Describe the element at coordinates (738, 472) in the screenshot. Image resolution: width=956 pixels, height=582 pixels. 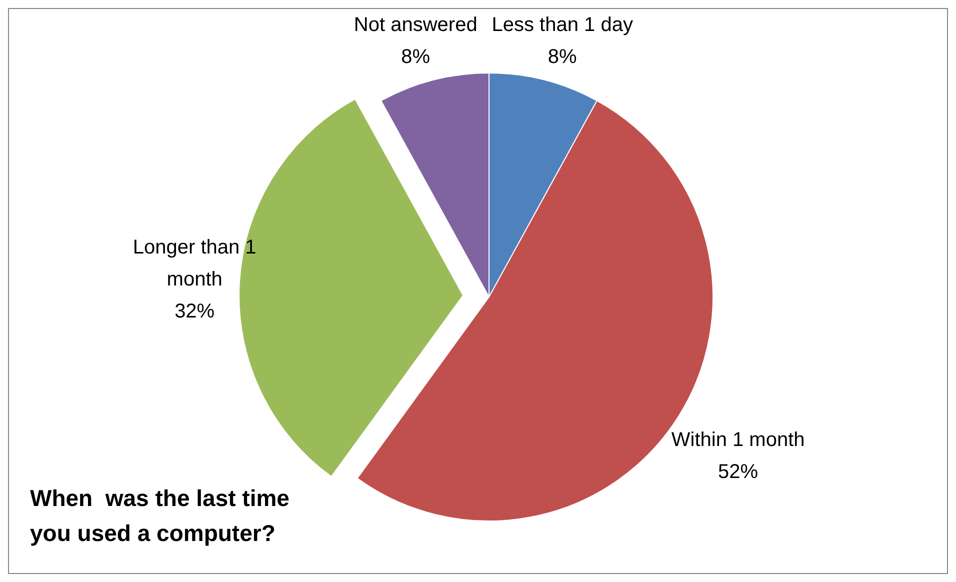
I see `data-label: 52%` at that location.